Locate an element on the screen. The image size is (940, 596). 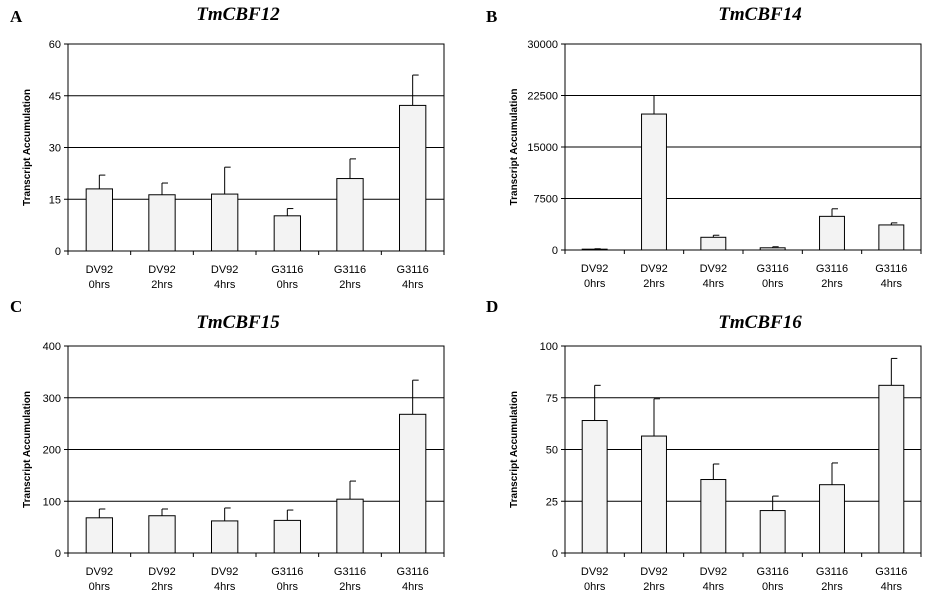
y-tick-label: 75 is located at coordinates (552, 399).